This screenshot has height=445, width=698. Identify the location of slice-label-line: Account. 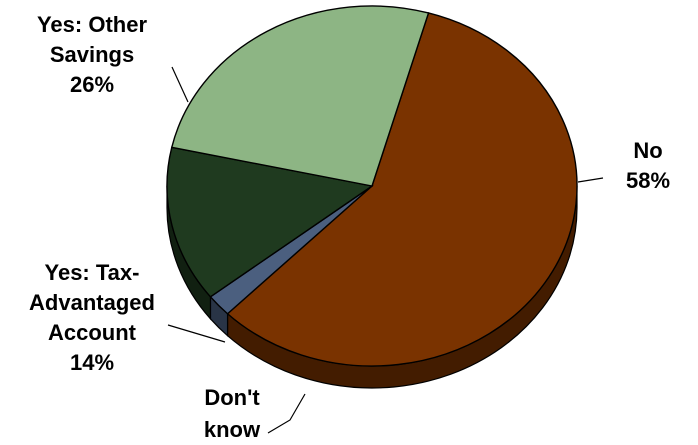
(92, 332).